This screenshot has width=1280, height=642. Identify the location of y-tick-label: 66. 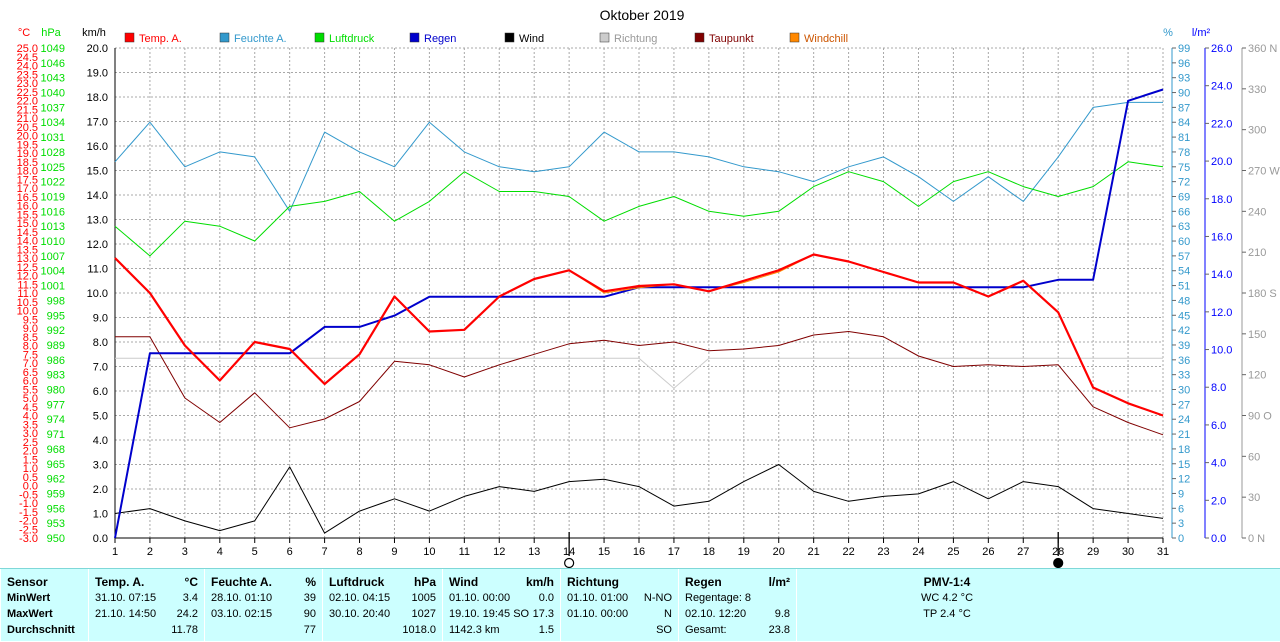
(1184, 212).